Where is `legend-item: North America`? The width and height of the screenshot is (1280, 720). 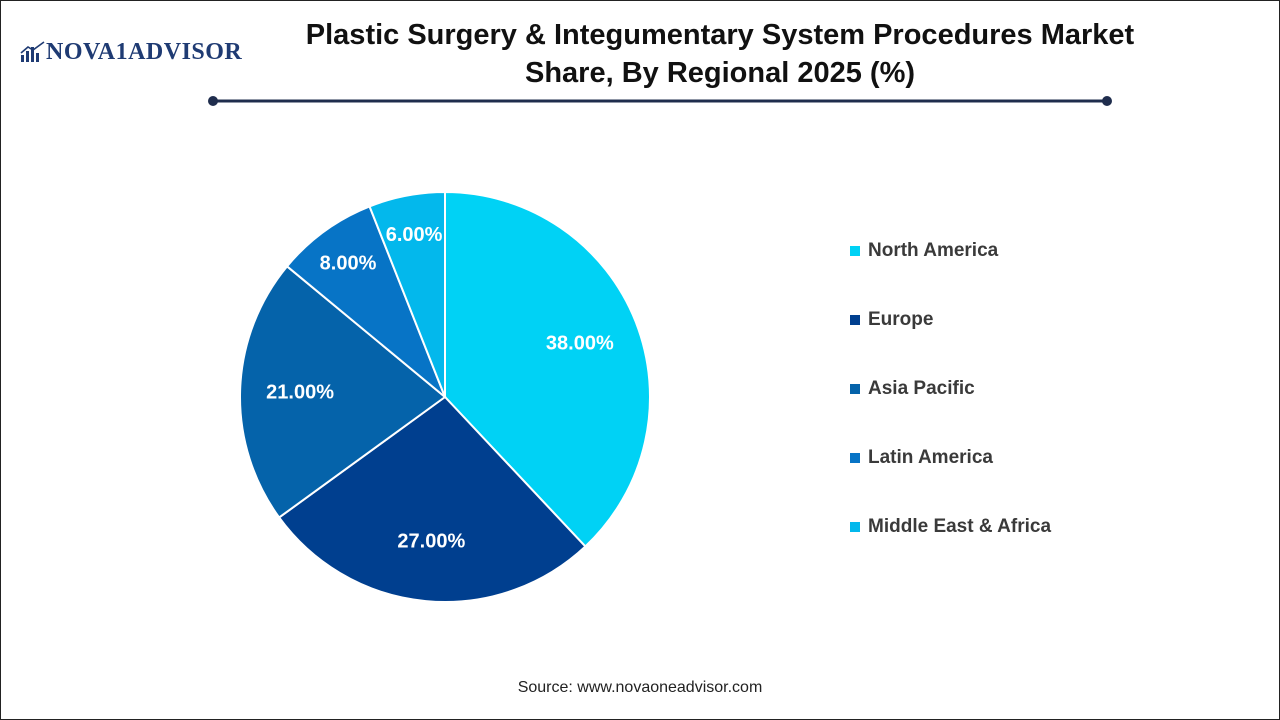 legend-item: North America is located at coordinates (950, 251).